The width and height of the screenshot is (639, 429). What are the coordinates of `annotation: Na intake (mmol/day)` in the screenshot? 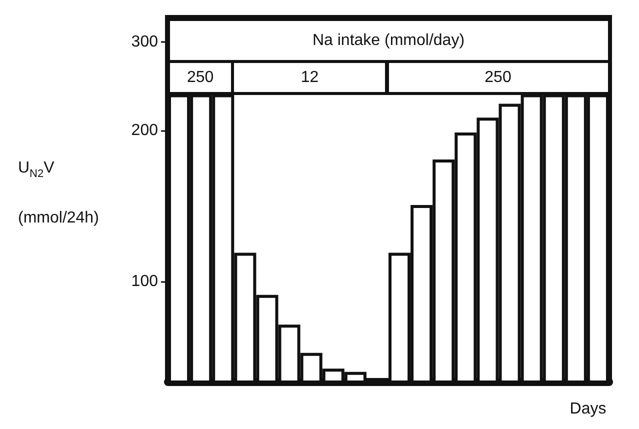 It's located at (388, 40).